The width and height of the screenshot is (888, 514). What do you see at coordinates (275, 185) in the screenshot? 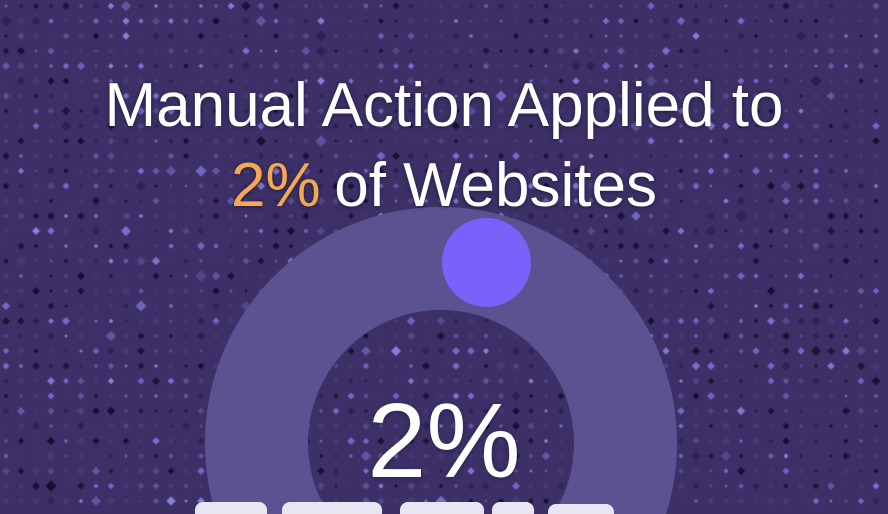
I see `title-percent-highlight: 2%` at bounding box center [275, 185].